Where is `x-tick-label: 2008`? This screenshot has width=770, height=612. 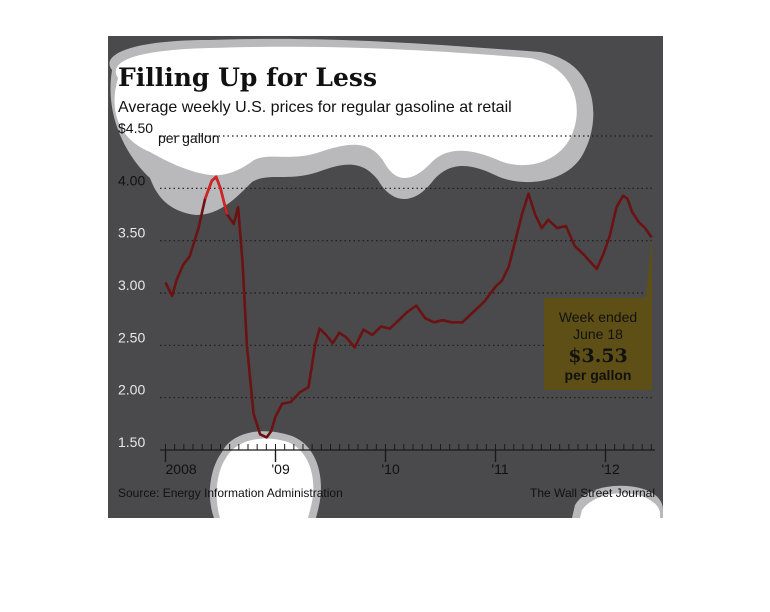 x-tick-label: 2008 is located at coordinates (181, 469).